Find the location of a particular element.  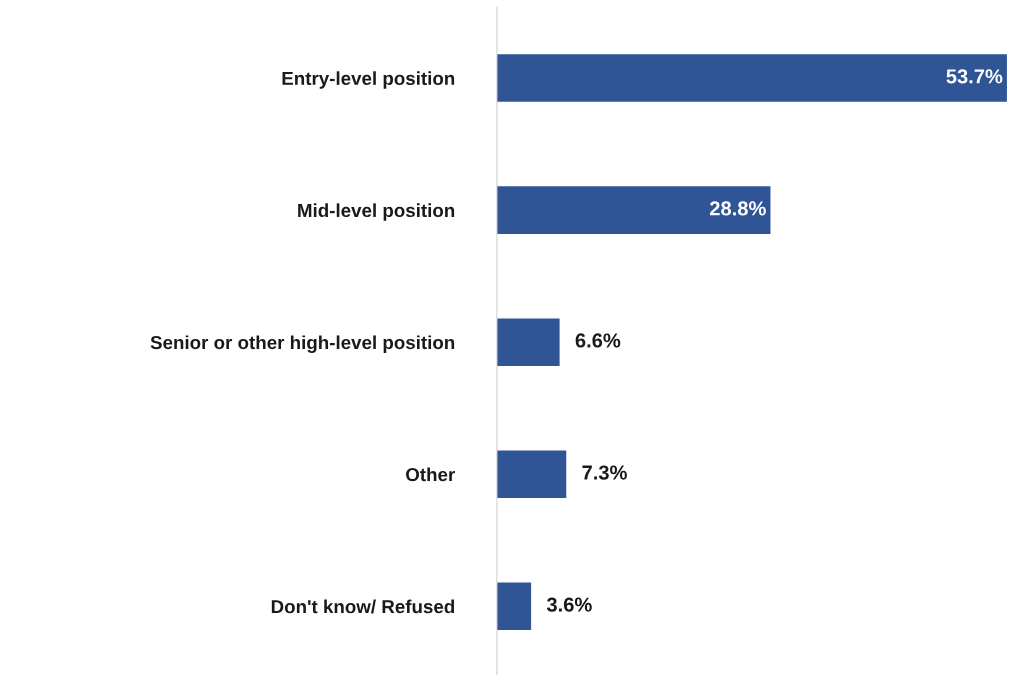

data-label: 6.6% is located at coordinates (598, 340).